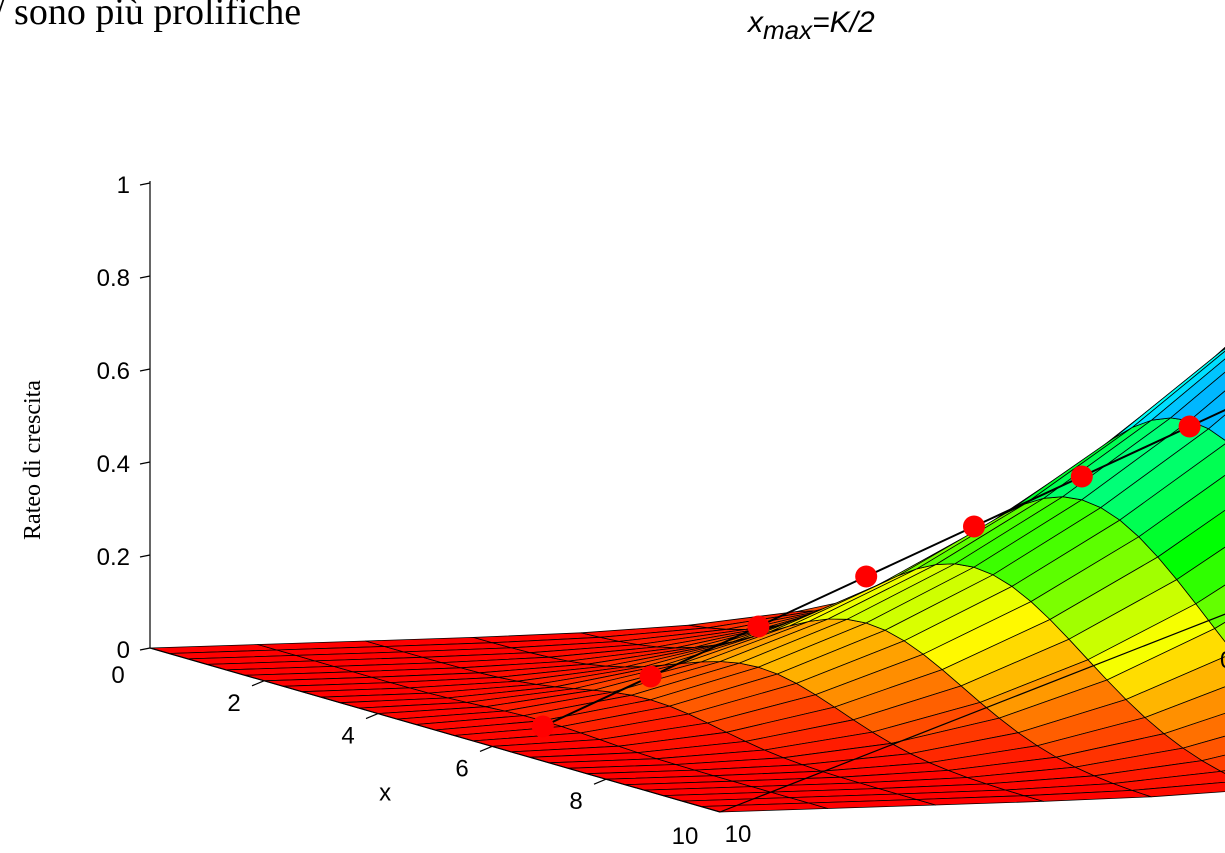  Describe the element at coordinates (113, 464) in the screenshot. I see `z-tick-label: 0.4` at that location.